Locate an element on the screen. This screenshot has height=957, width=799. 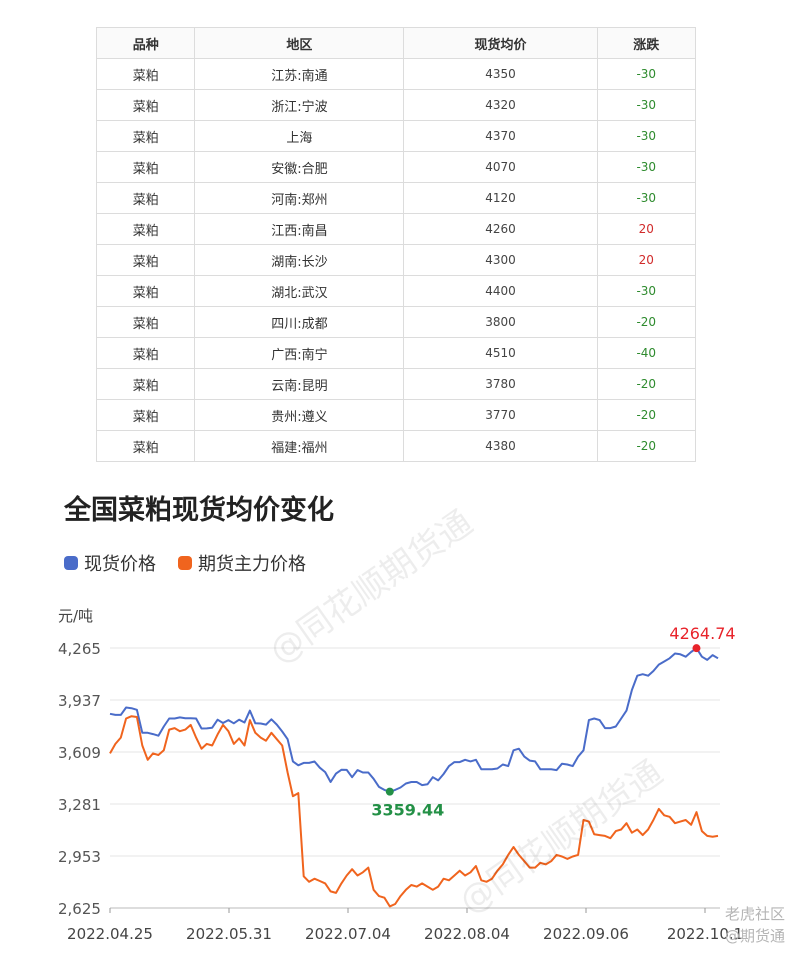
table-row: 菜粕 湖北:武汉 4400 -30 is located at coordinates (396, 291).